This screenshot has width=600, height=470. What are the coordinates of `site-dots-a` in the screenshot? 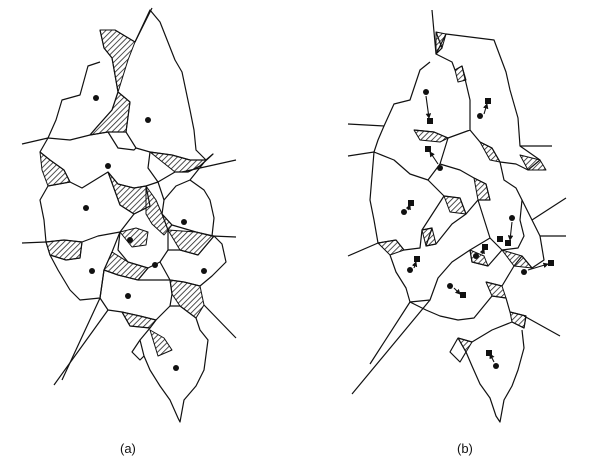 It's located at (145, 233).